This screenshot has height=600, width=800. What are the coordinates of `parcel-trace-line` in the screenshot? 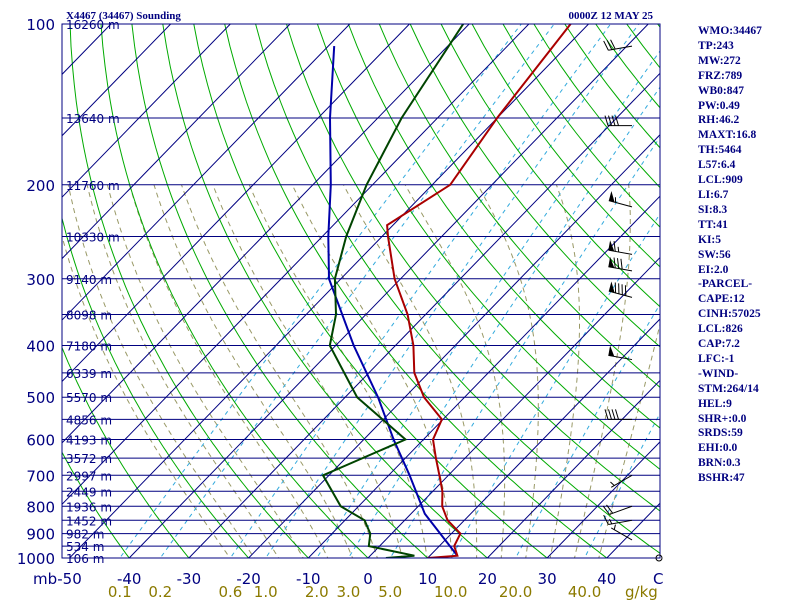 It's located at (393, 301).